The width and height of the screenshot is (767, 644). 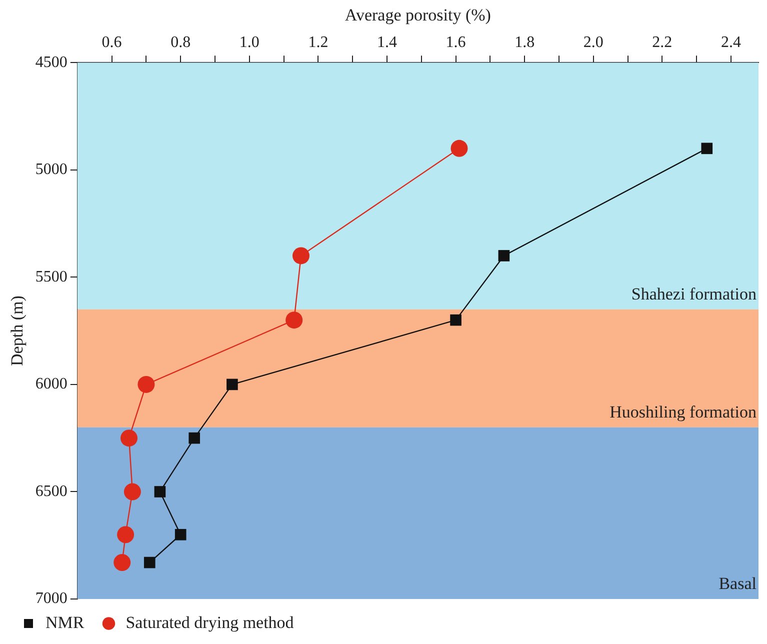 What do you see at coordinates (694, 294) in the screenshot?
I see `band-label: Shahezi formation` at bounding box center [694, 294].